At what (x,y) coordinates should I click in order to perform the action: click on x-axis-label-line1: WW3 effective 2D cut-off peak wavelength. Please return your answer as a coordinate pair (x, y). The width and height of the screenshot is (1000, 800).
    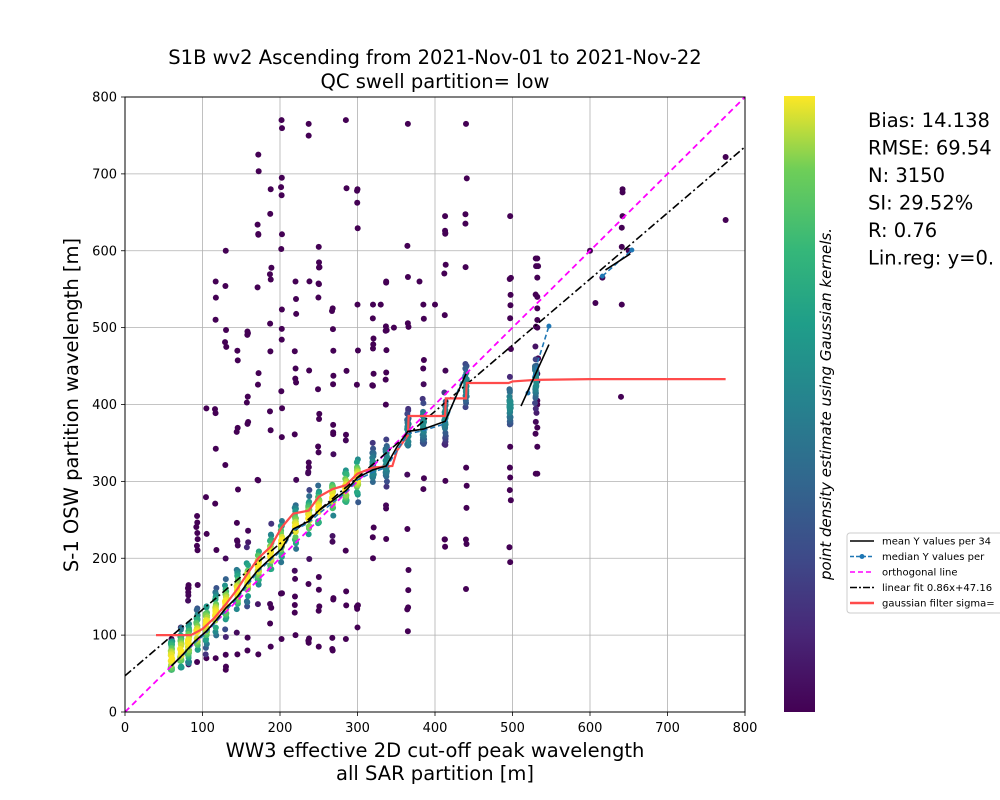
    Looking at the image, I should click on (435, 750).